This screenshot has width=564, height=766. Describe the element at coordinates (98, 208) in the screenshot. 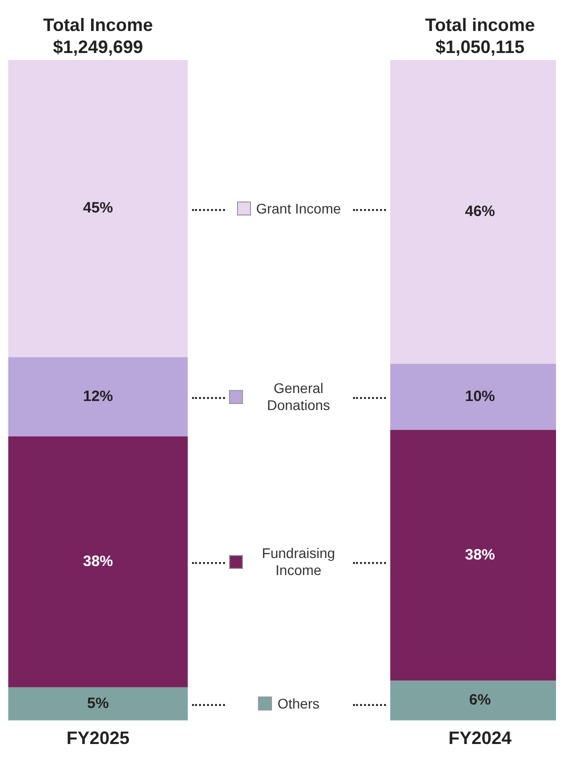

I see `data-label: 45%` at that location.